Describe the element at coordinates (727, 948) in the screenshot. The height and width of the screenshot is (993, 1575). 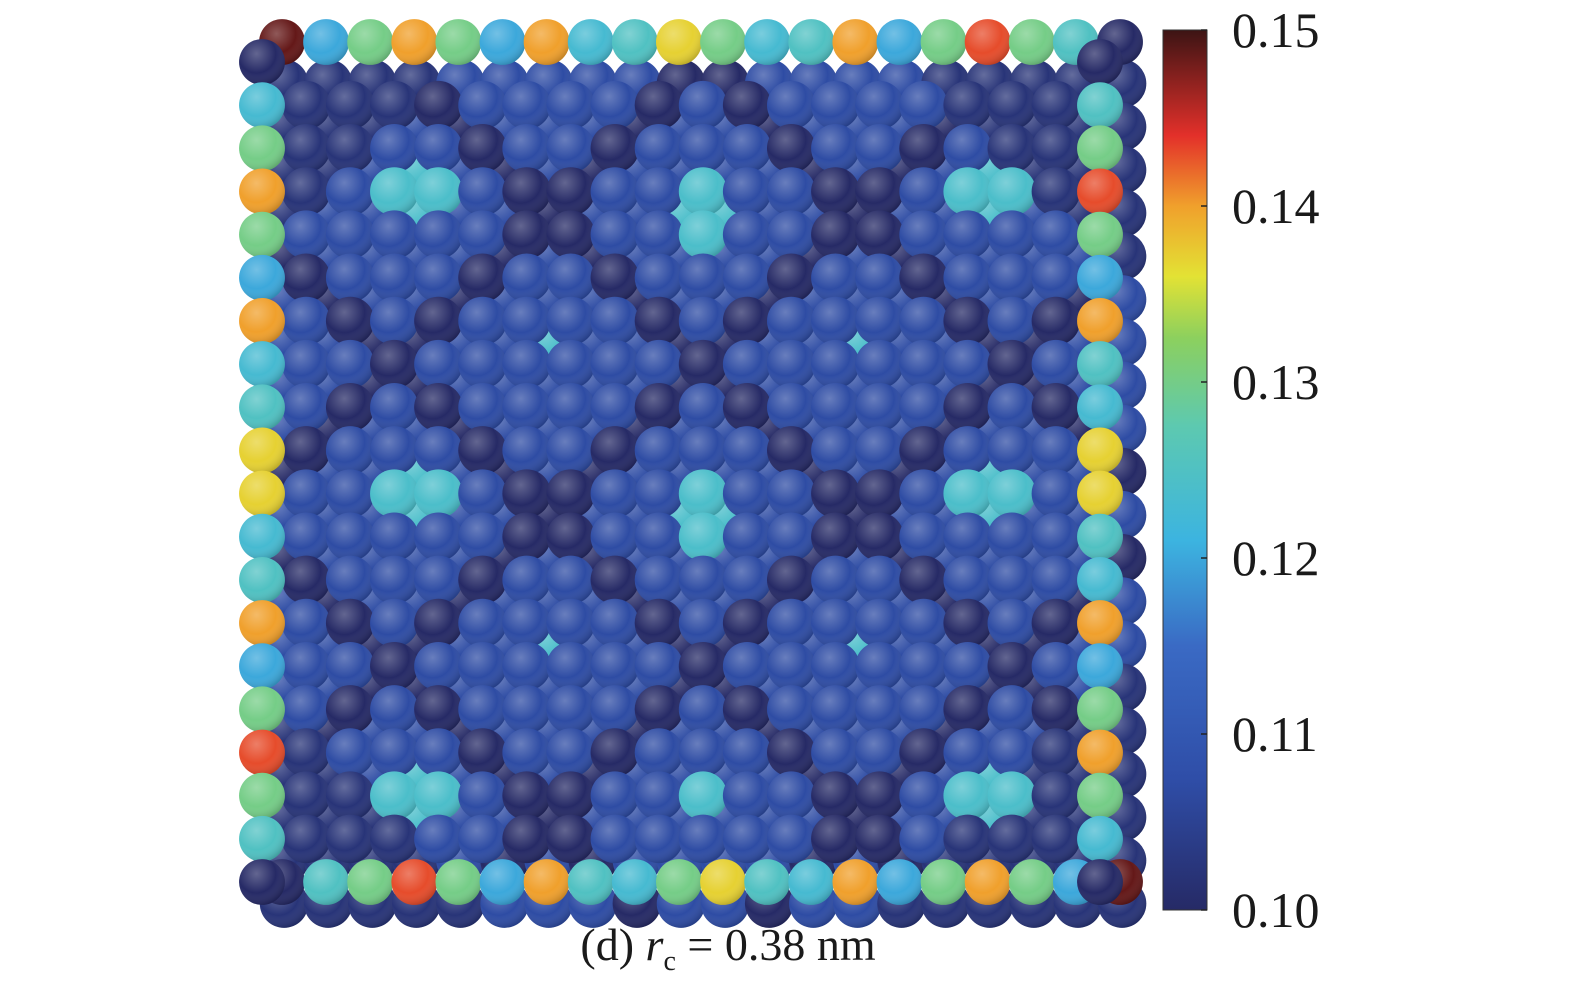
I see `figure-caption: (d) rc = 0.38 nm` at that location.